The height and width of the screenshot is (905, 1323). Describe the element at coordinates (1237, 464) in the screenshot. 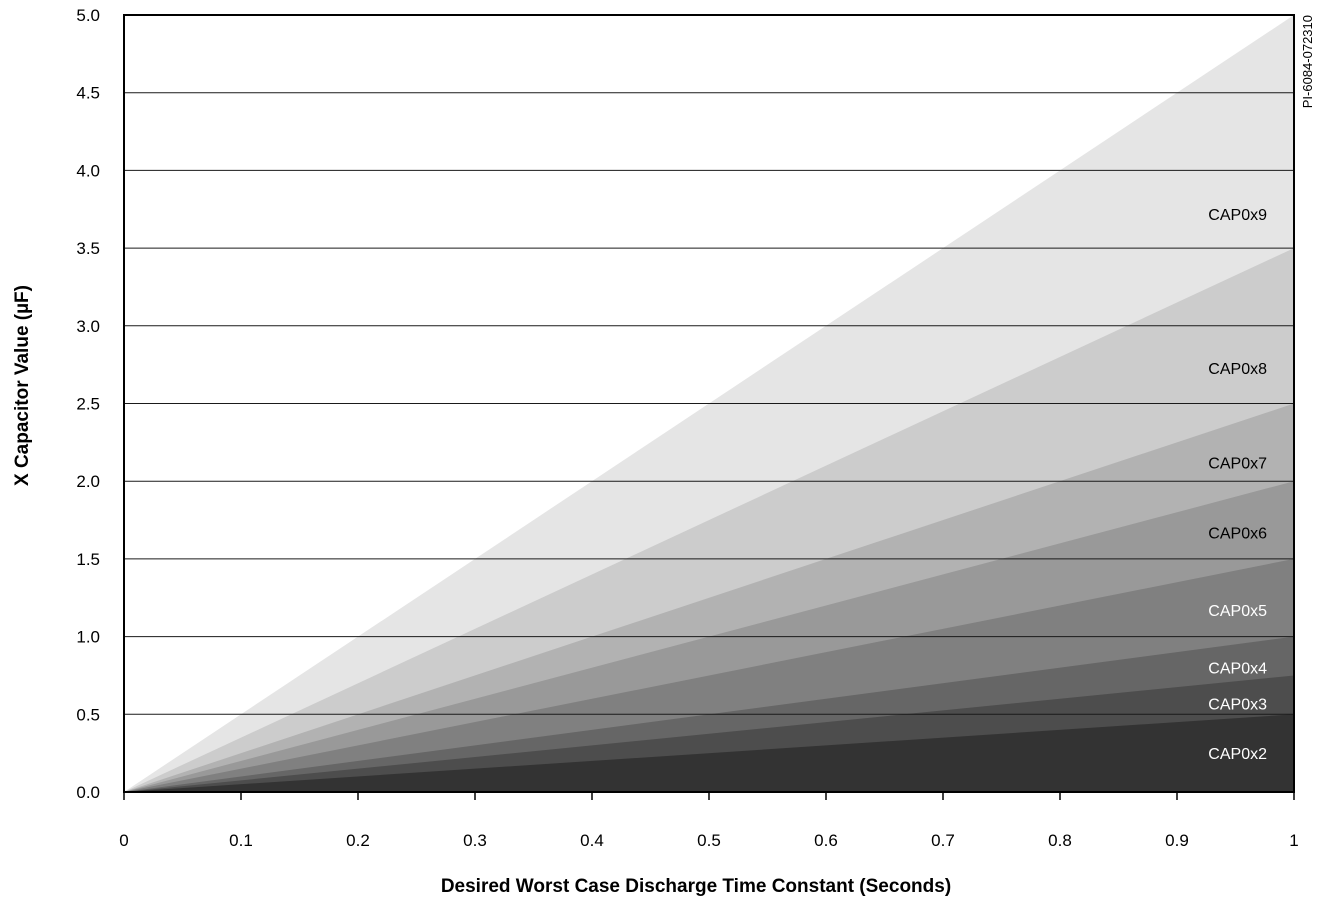

I see `region-label-cap0x7: CAP0x7` at that location.